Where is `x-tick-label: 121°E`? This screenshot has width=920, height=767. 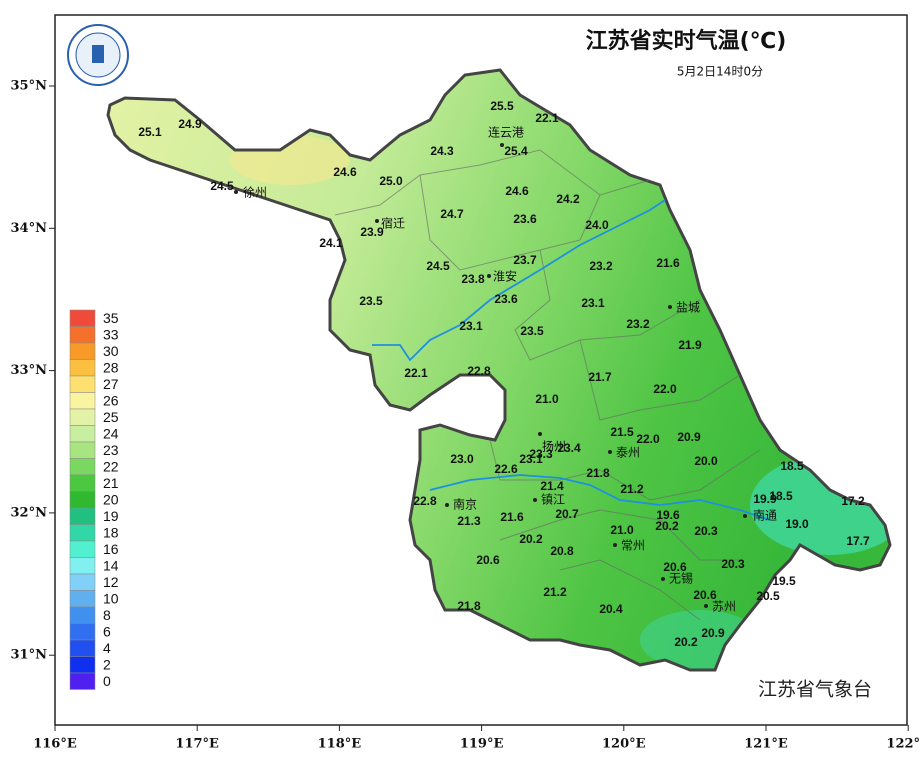
x-tick-label: 121°E is located at coordinates (766, 744).